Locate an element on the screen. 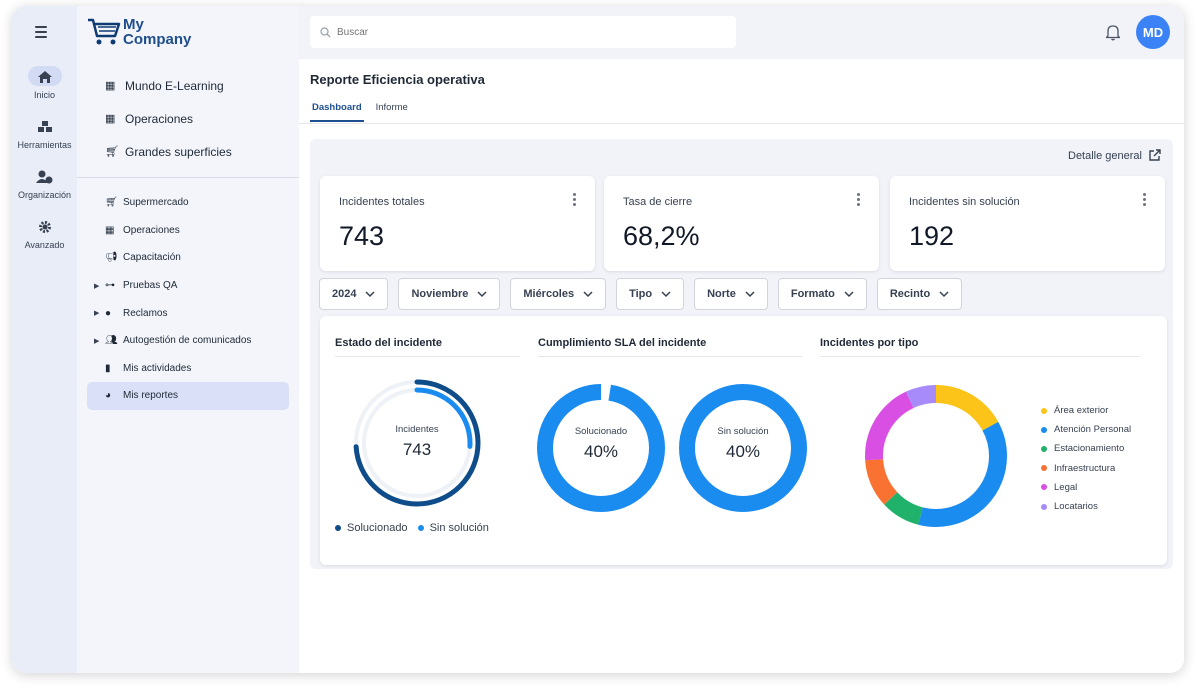 The height and width of the screenshot is (694, 1198). sla-gauge-sin-solucion is located at coordinates (743, 448).